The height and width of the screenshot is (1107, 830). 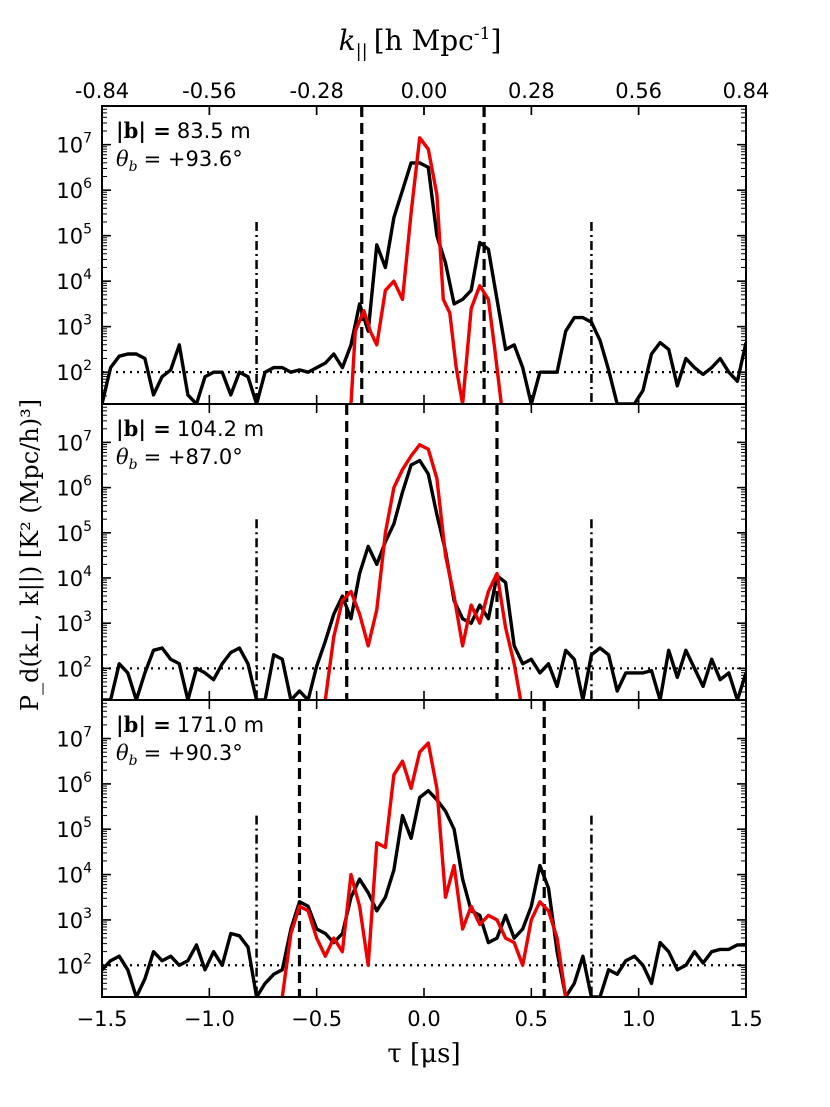 I want to click on x-tick-label: 1.0, so click(x=638, y=1019).